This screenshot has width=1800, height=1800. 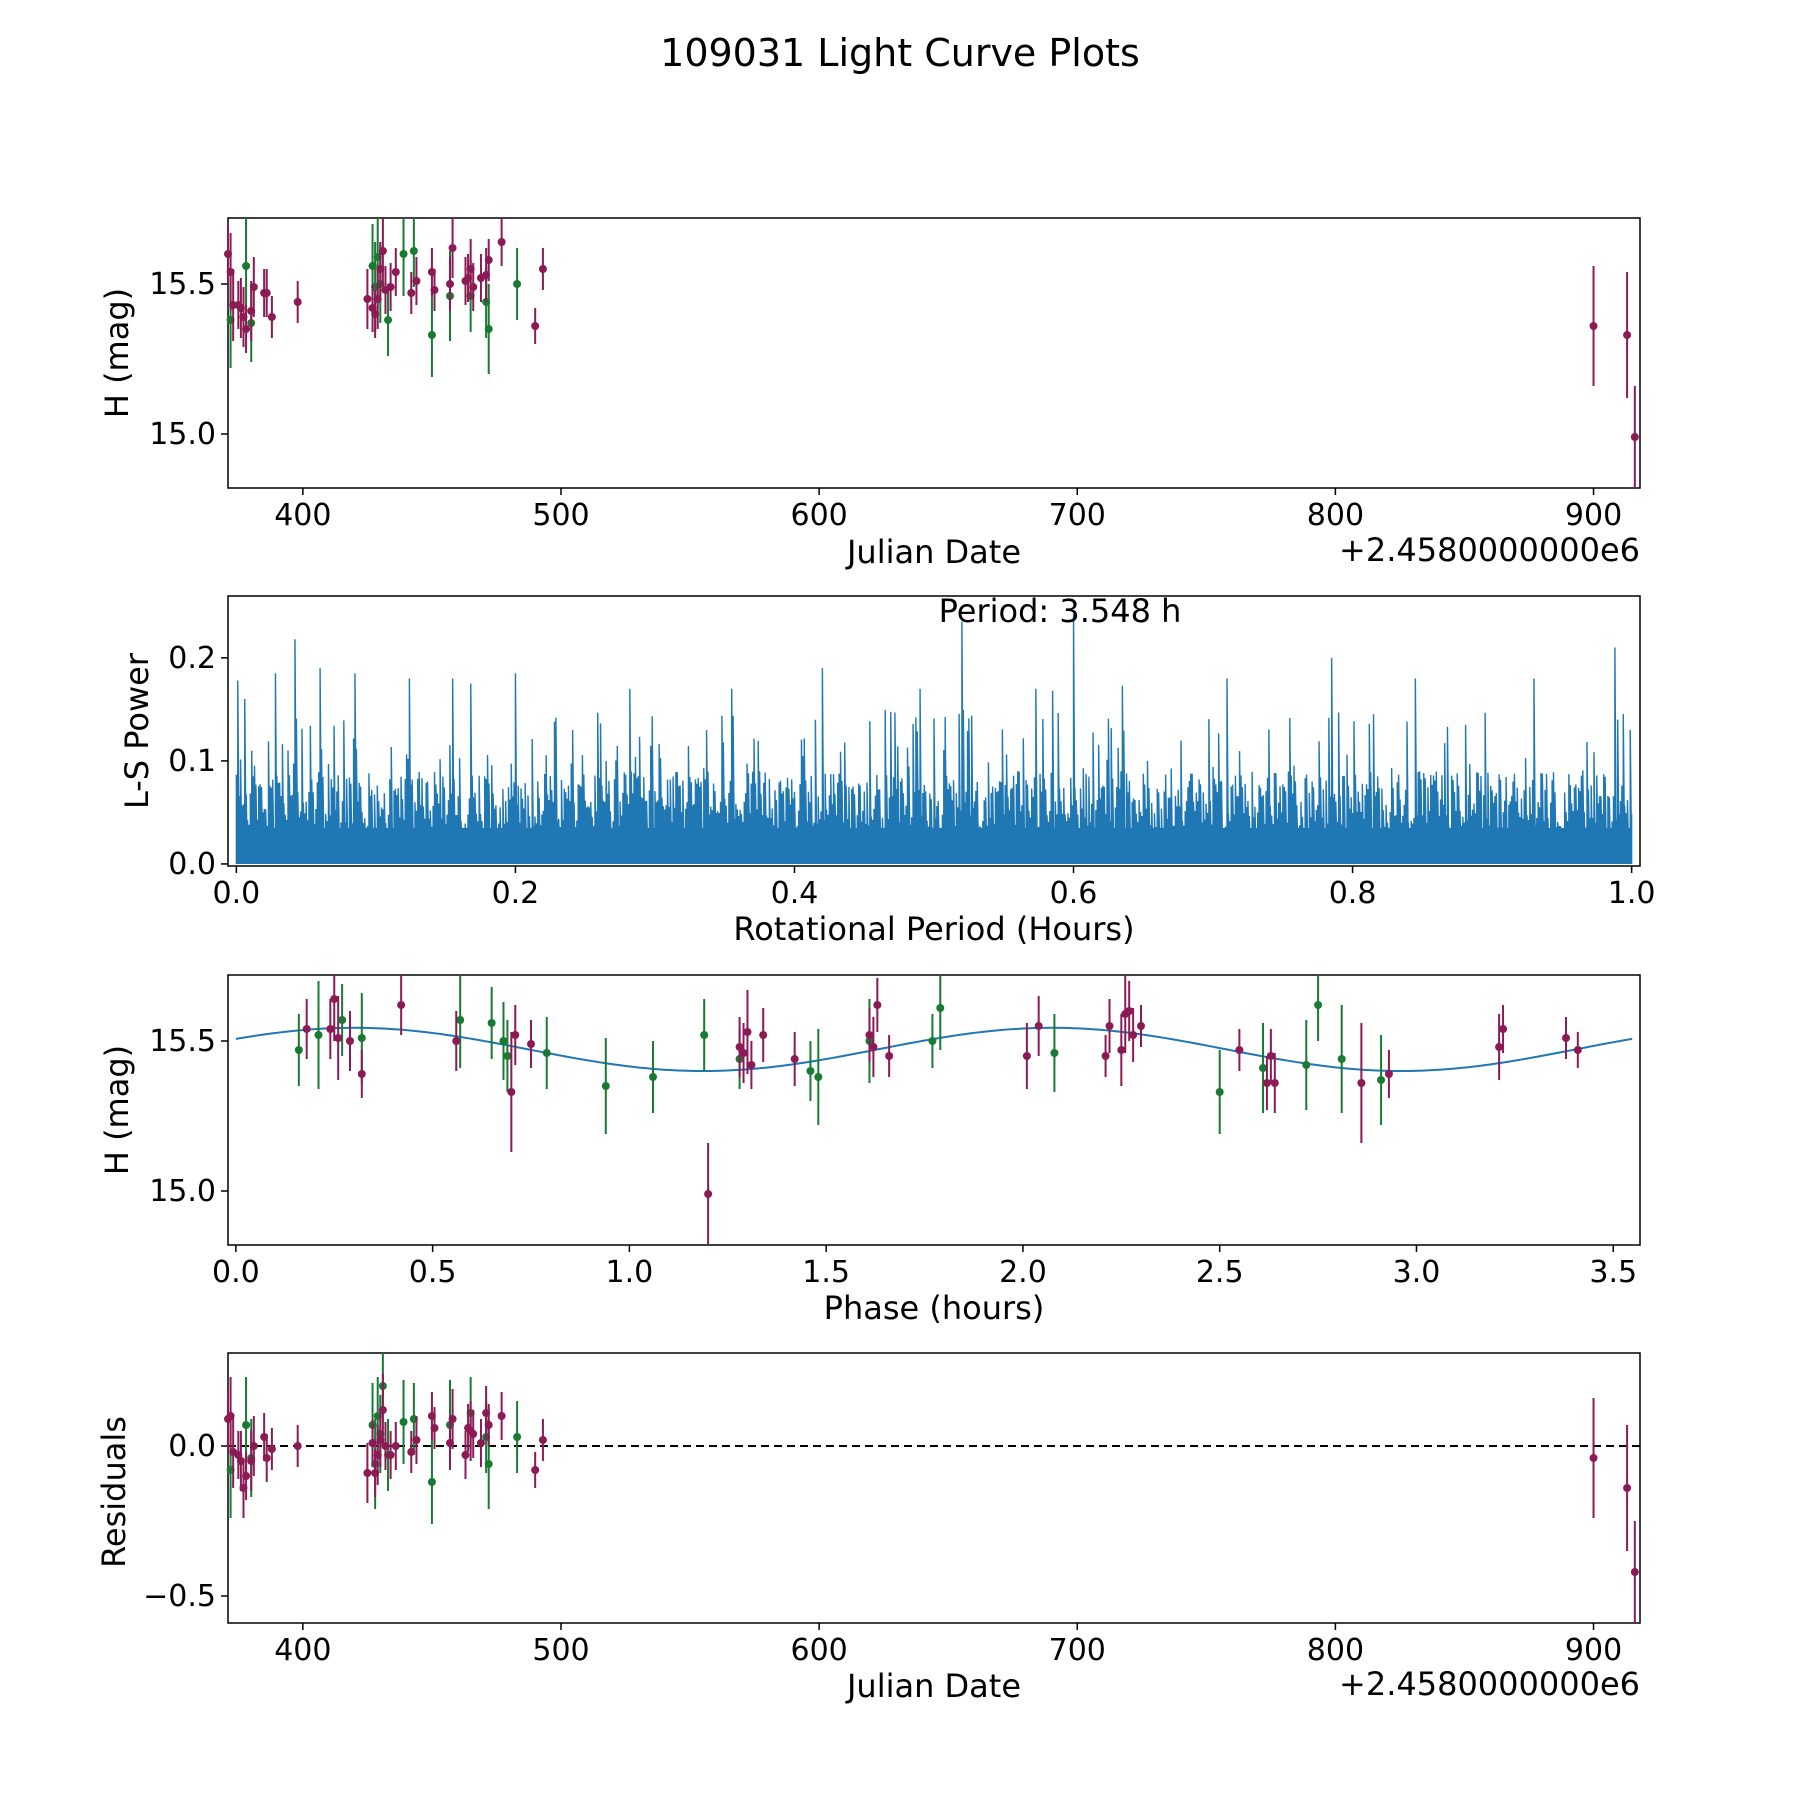 I want to click on y-tick-label: 0.1, so click(x=192, y=761).